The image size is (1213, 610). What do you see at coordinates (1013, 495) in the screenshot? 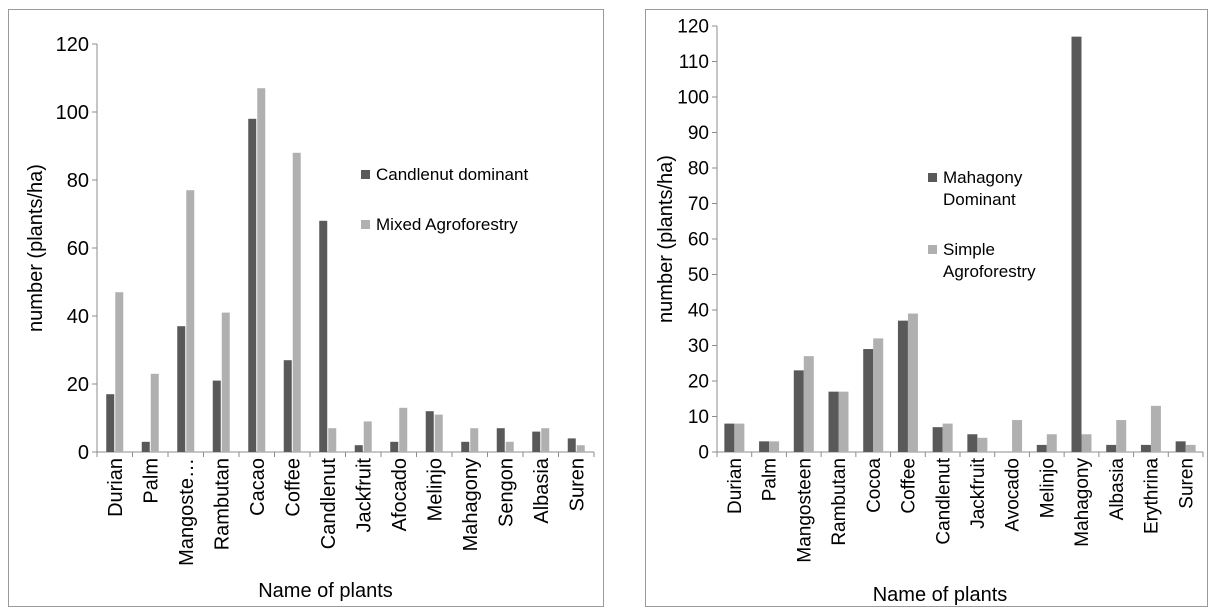
I see `category-label: Avocado` at bounding box center [1013, 495].